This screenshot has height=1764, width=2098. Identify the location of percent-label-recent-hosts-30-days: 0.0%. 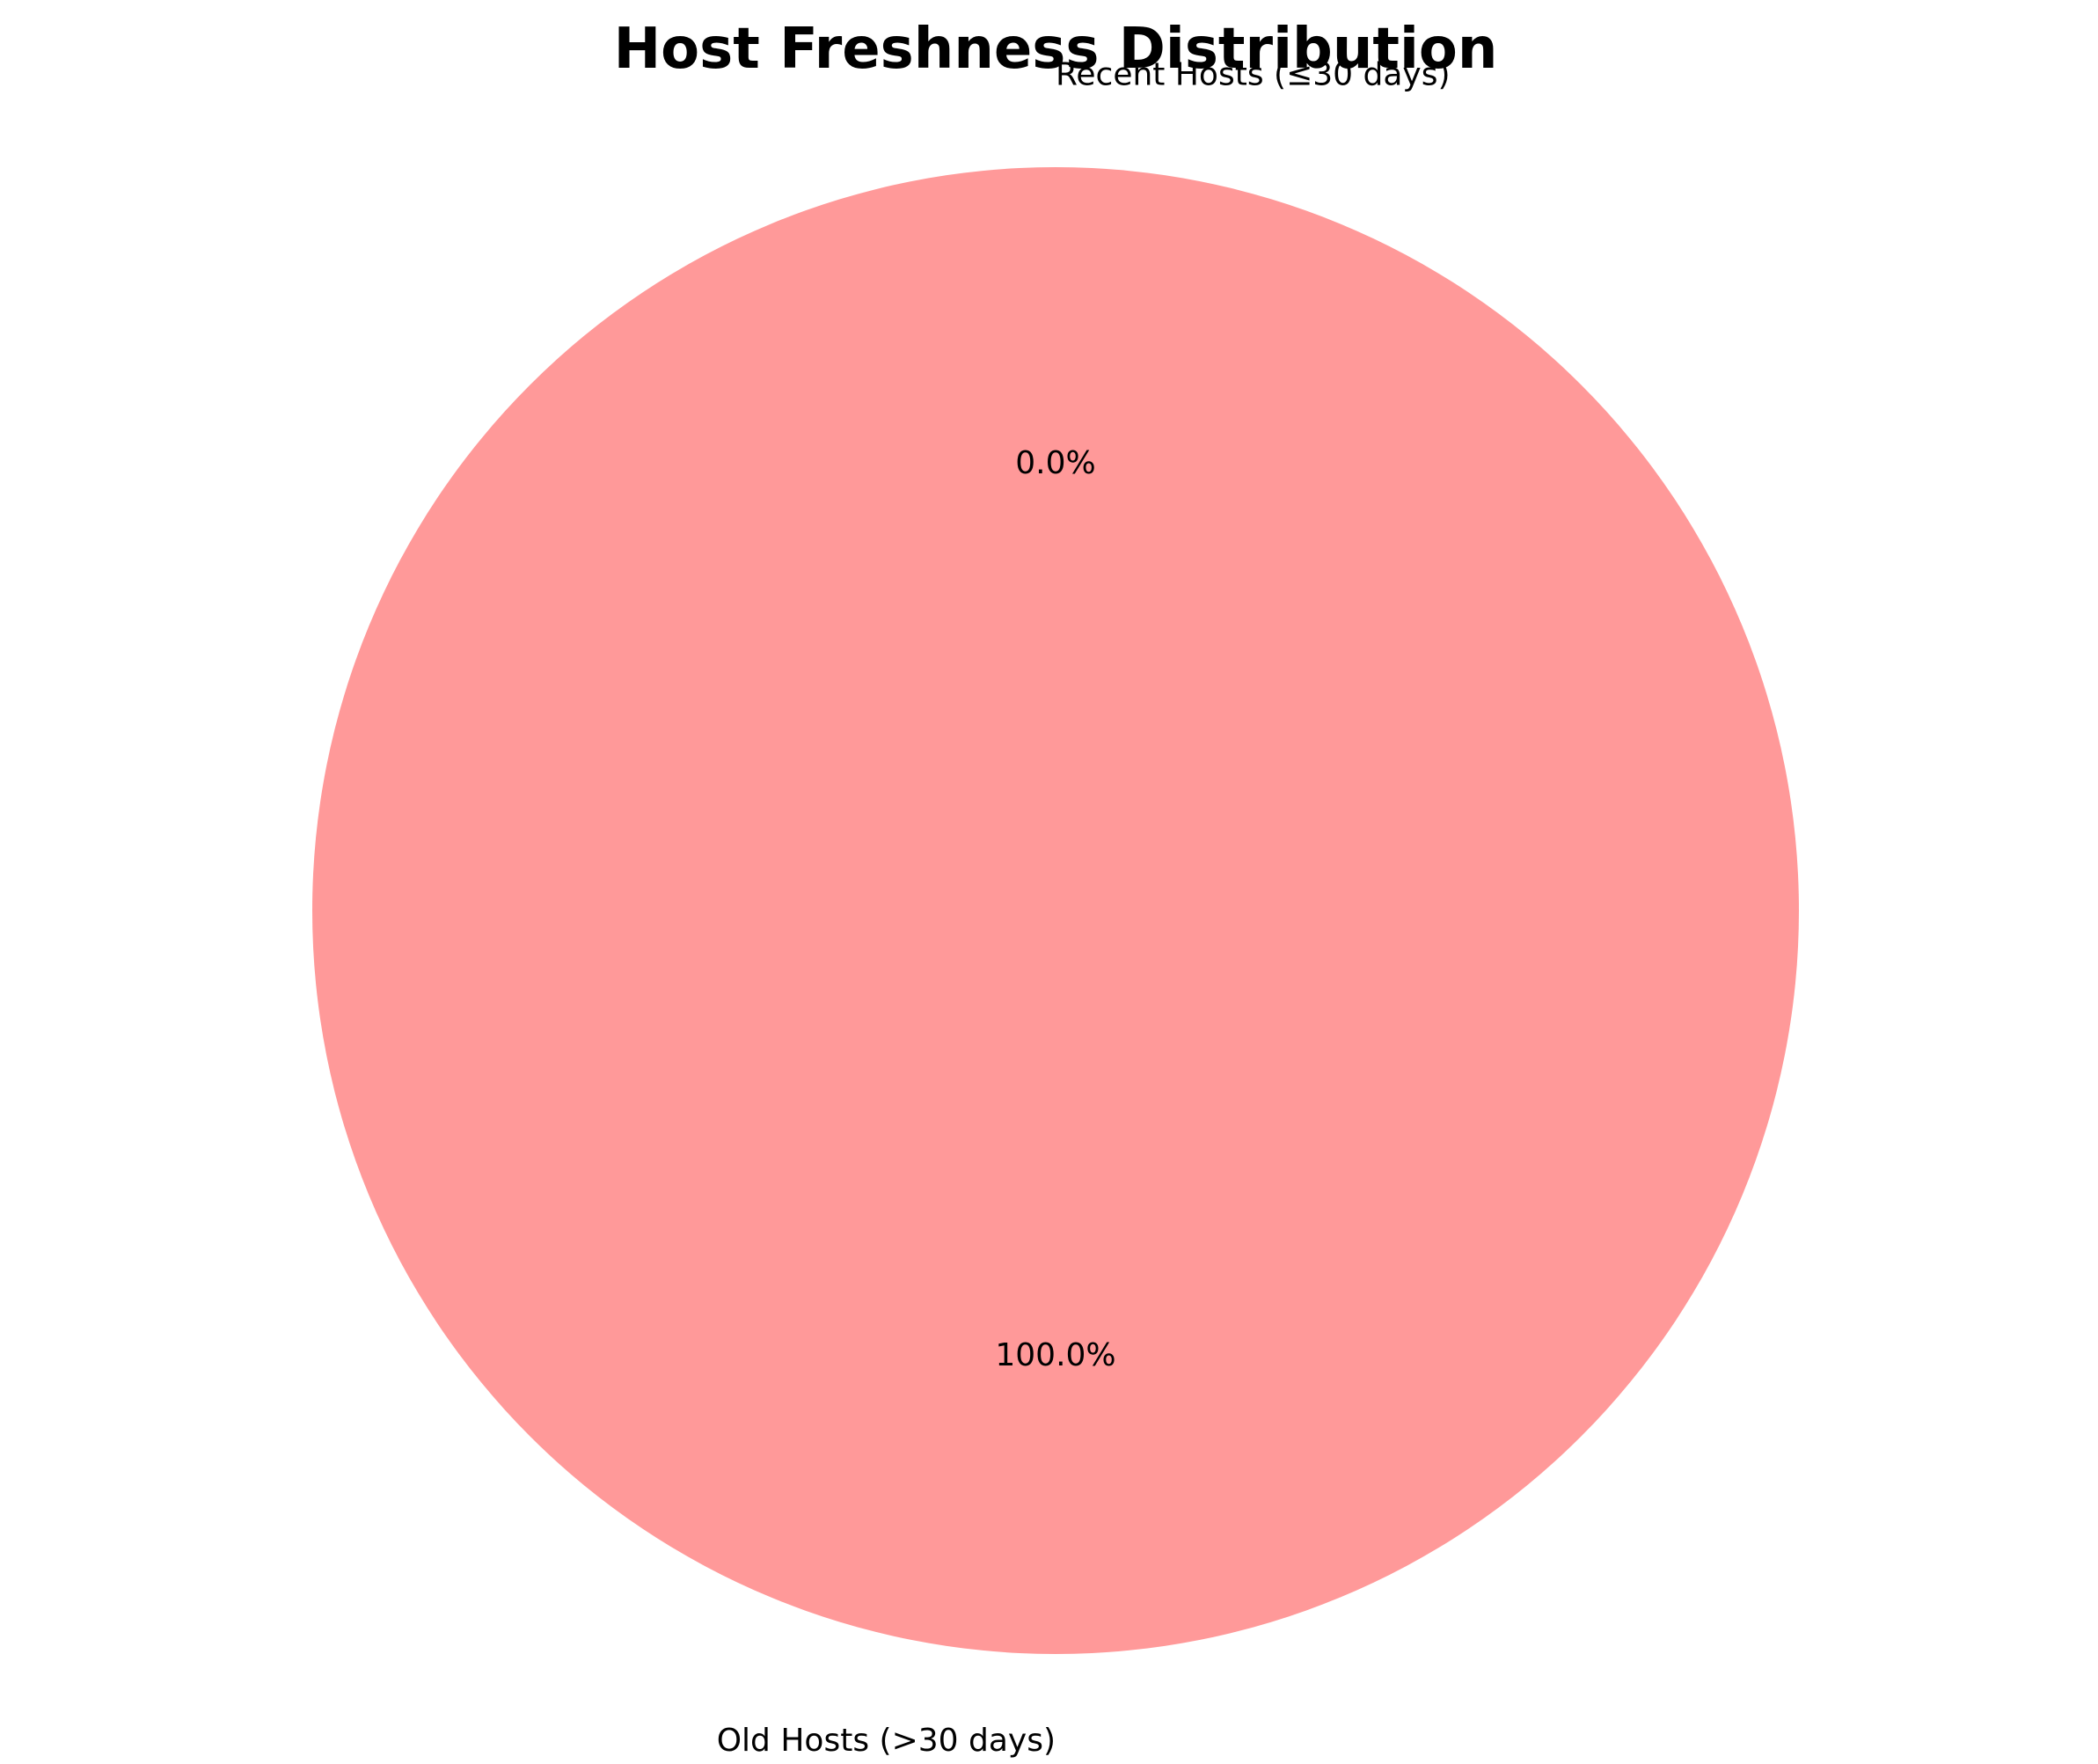
(1055, 463).